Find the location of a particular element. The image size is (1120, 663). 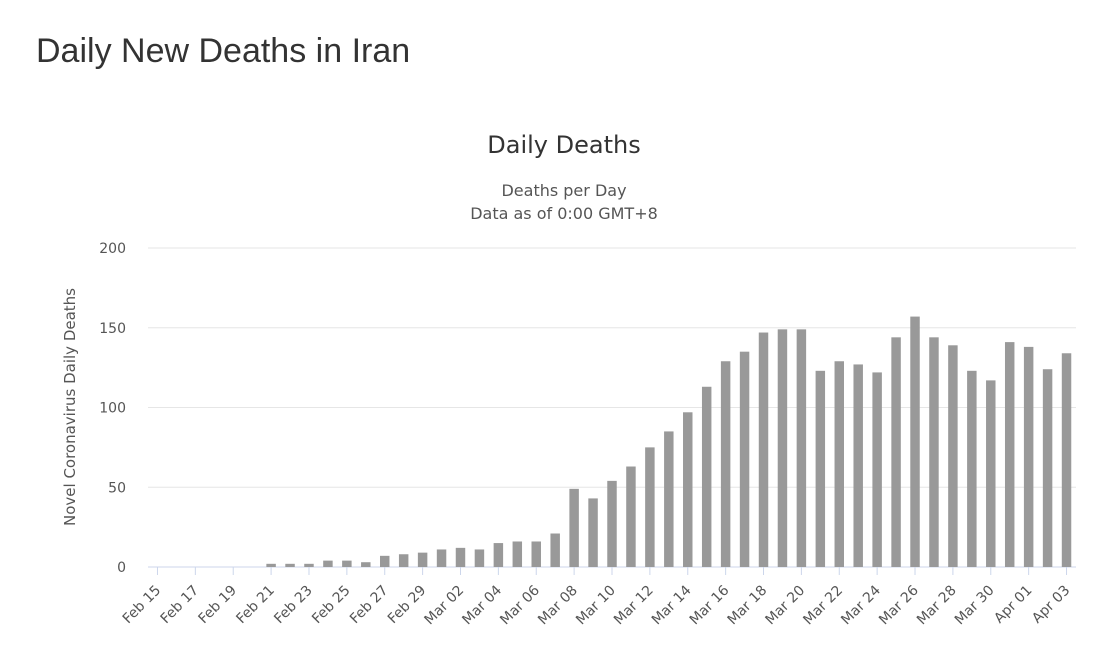

y-tick-label: 200 is located at coordinates (112, 249).